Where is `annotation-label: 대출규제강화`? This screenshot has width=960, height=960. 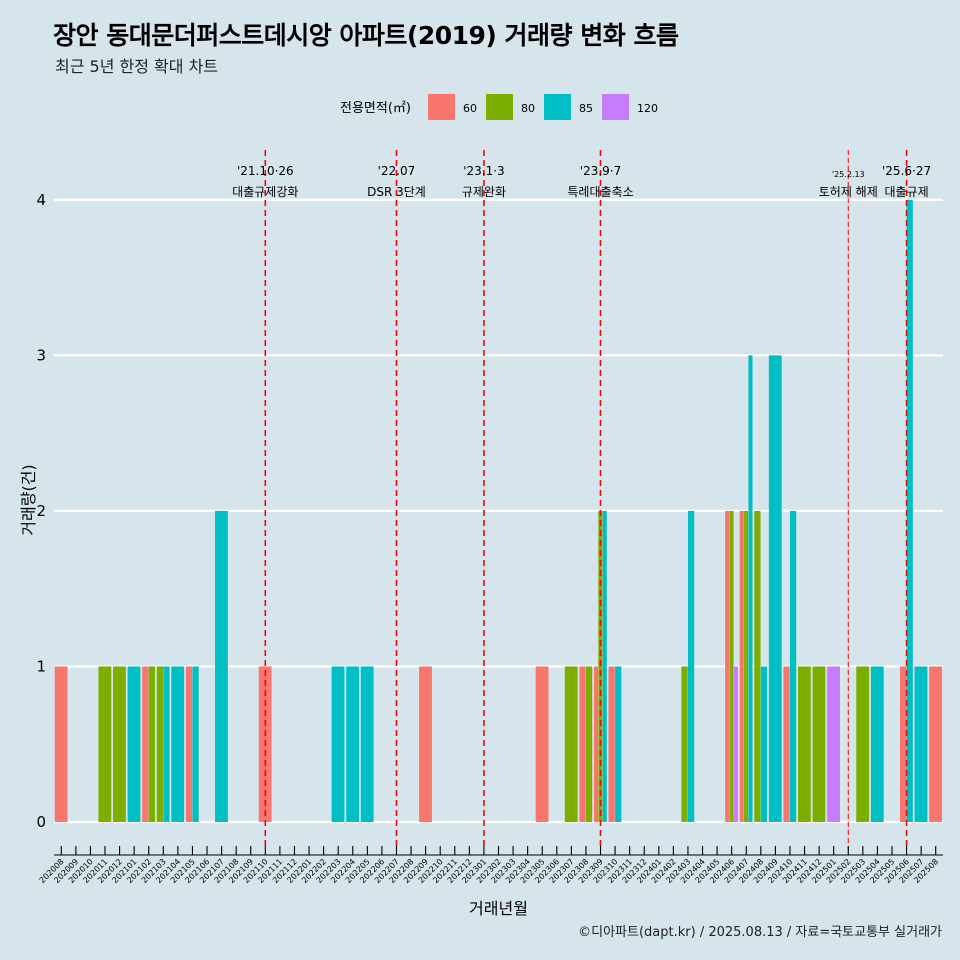 annotation-label: 대출규제강화 is located at coordinates (265, 192).